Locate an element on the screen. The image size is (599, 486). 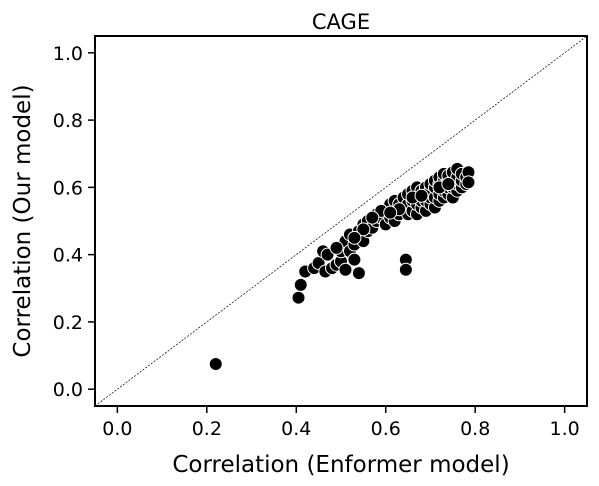
x-tick-label: 0.2 is located at coordinates (207, 429).